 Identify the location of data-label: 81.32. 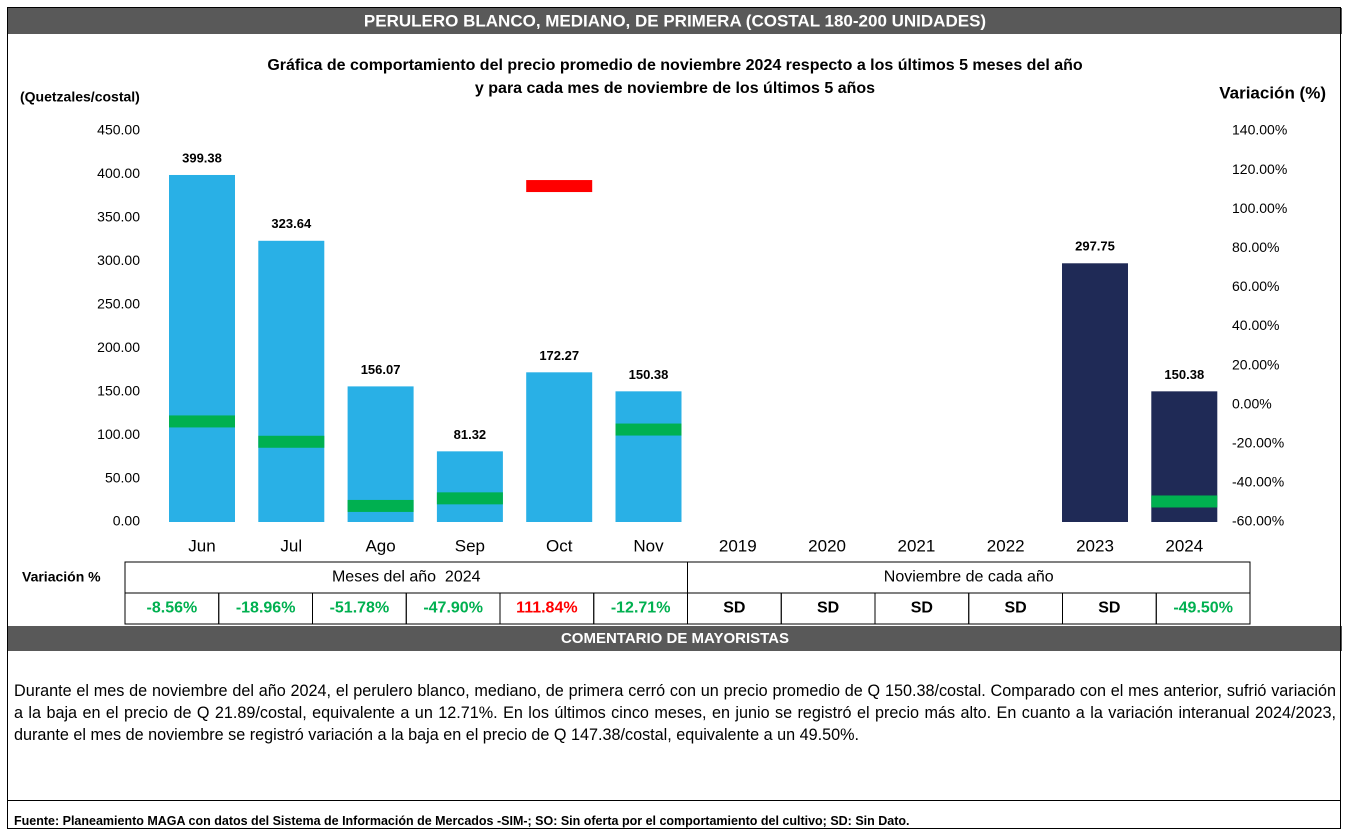
(470, 434).